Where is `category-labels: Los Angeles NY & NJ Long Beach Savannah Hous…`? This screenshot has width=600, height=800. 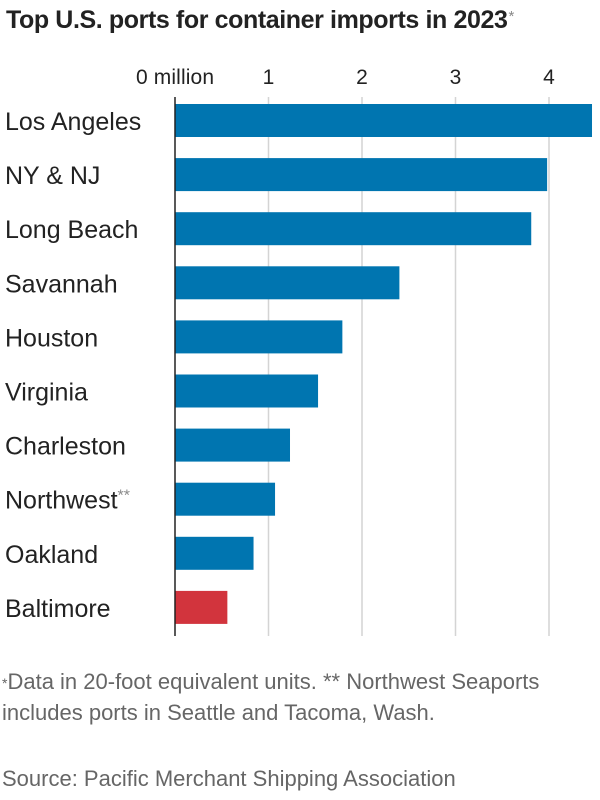 category-labels: Los Angeles NY & NJ Long Beach Savannah Hous… is located at coordinates (73, 365).